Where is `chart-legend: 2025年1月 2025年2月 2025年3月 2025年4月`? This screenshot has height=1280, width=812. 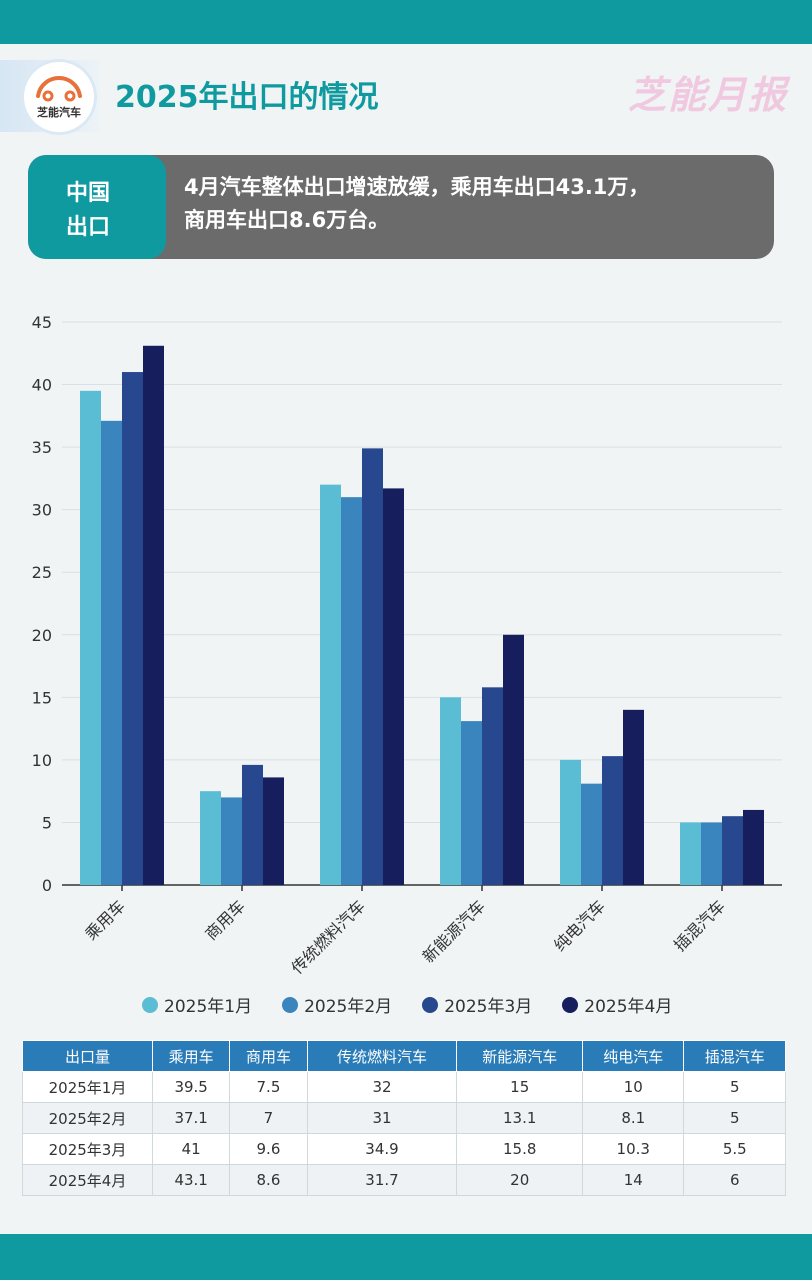
chart-legend: 2025年1月 2025年2月 2025年3月 2025年4月 is located at coordinates (407, 1004).